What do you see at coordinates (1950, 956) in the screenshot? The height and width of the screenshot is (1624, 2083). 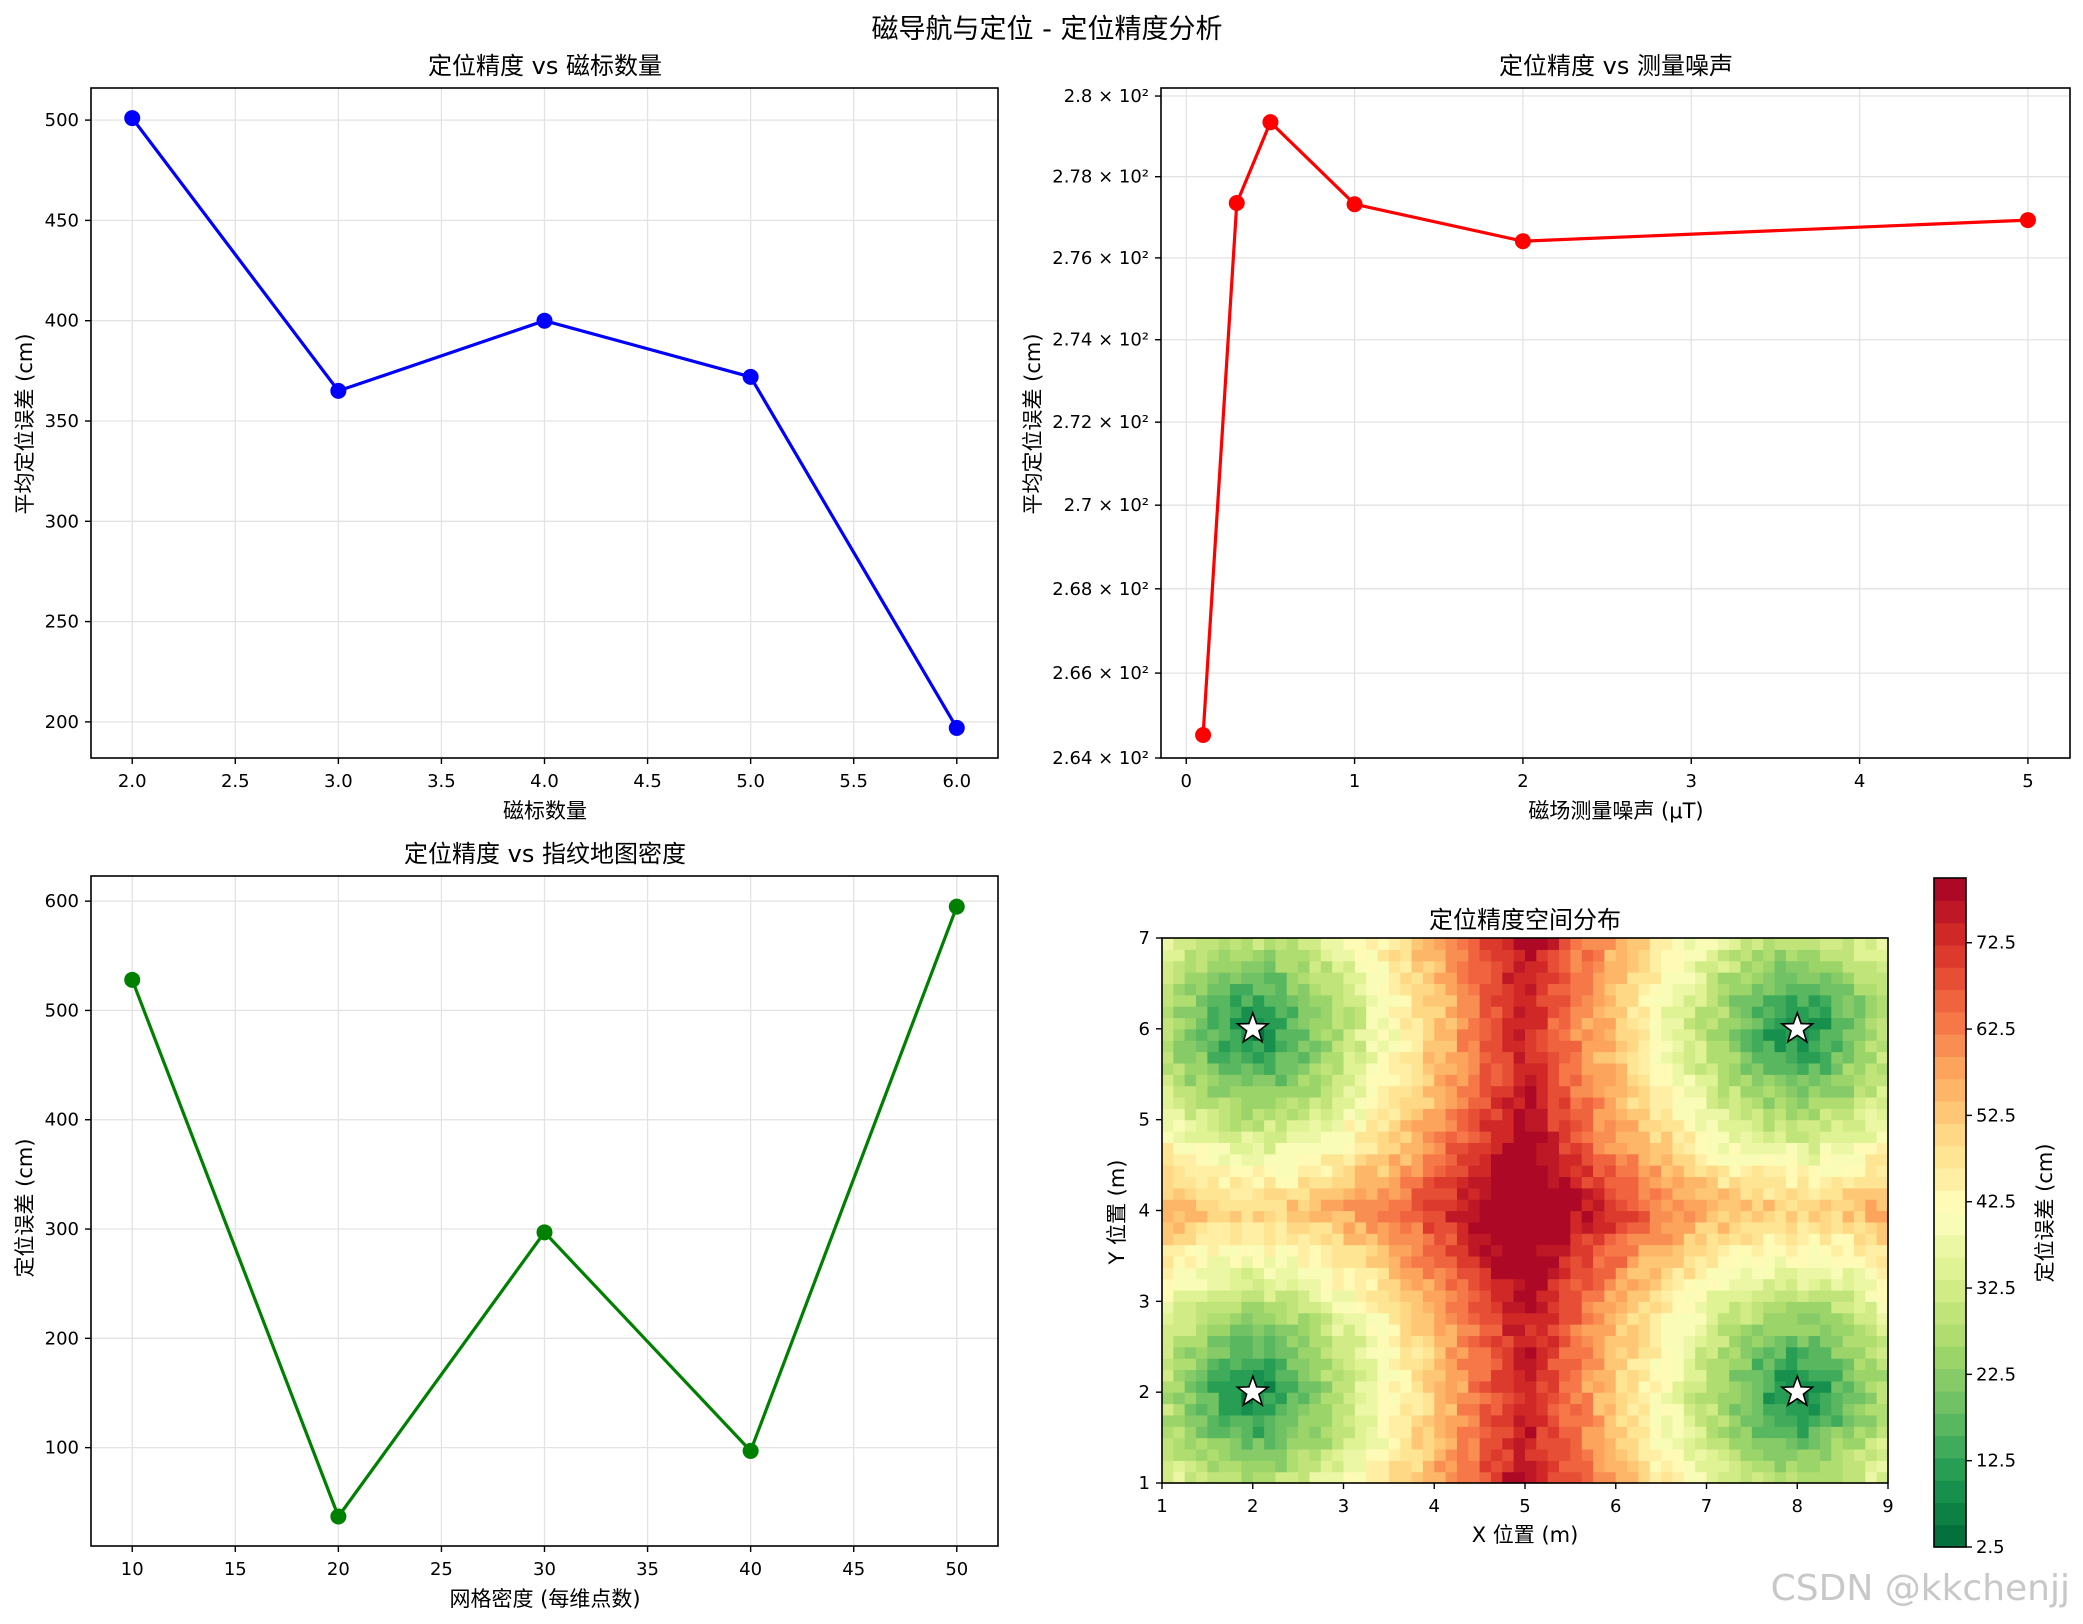 I see `colorbar-band` at bounding box center [1950, 956].